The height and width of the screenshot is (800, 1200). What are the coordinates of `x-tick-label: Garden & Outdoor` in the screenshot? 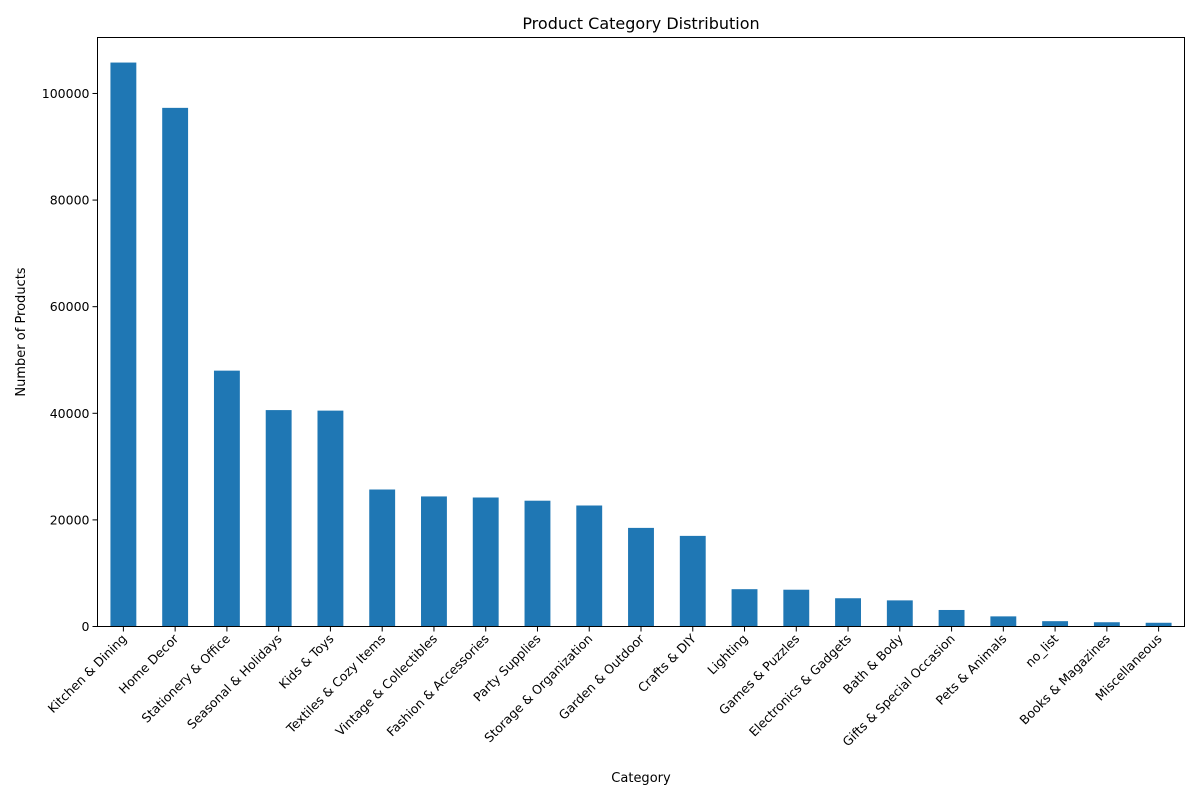 It's located at (602, 676).